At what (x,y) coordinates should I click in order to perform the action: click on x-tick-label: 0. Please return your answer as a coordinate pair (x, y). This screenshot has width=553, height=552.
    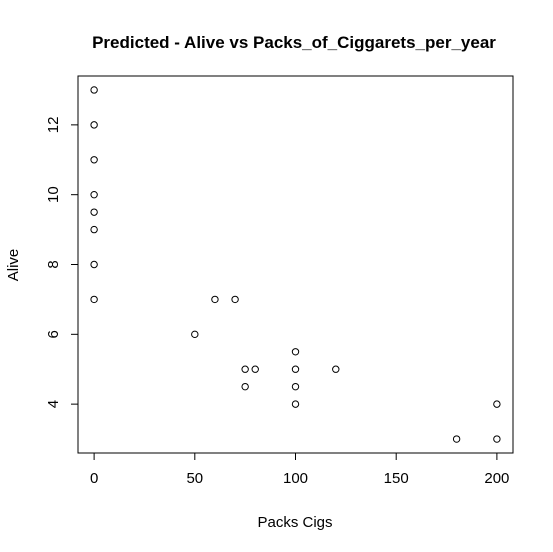
    Looking at the image, I should click on (94, 478).